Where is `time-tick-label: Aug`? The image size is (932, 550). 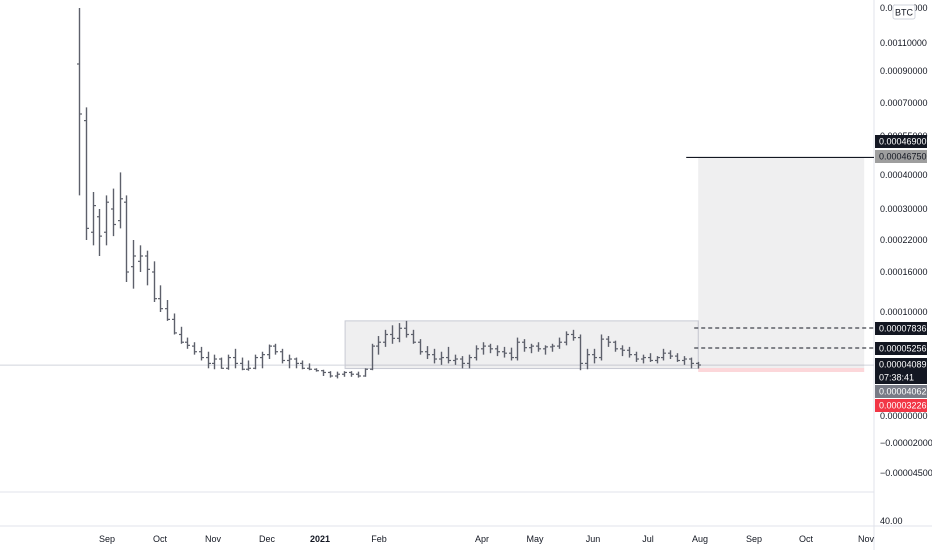
time-tick-label: Aug is located at coordinates (700, 539).